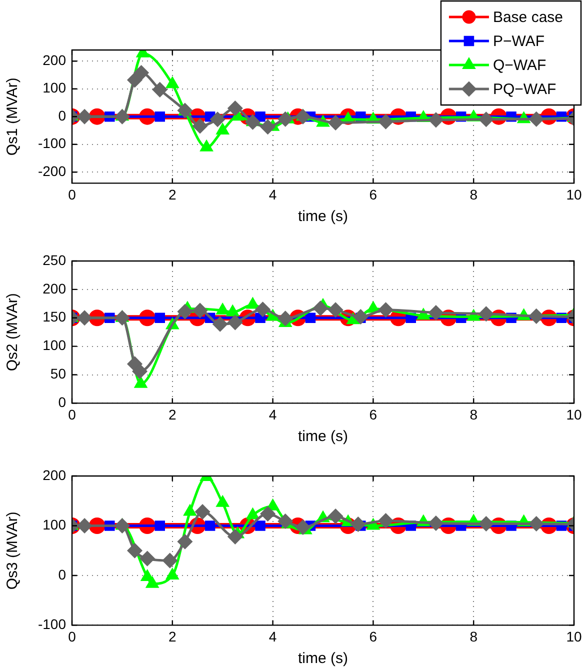 This screenshot has width=587, height=670. Describe the element at coordinates (52, 170) in the screenshot. I see `y-tick-label: -200` at that location.